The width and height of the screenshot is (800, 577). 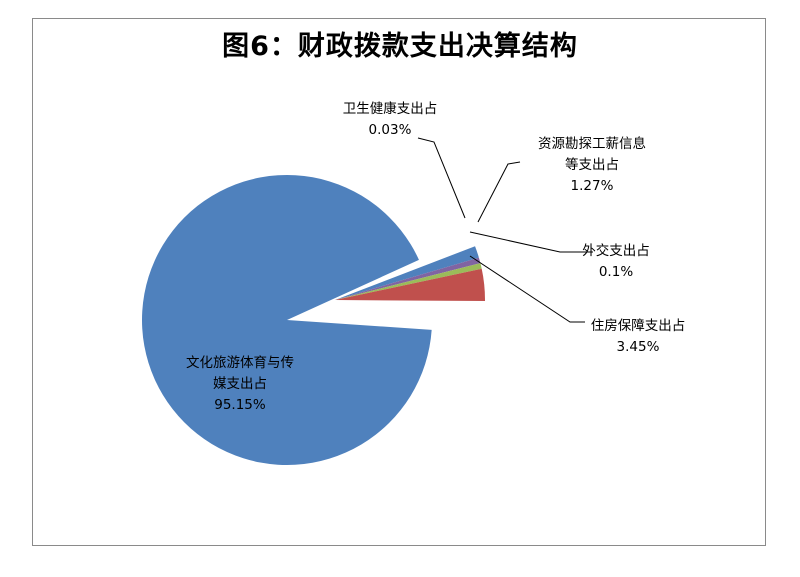 I want to click on chart-title: 图6：财政拨款支出决算结构, so click(x=400, y=46).